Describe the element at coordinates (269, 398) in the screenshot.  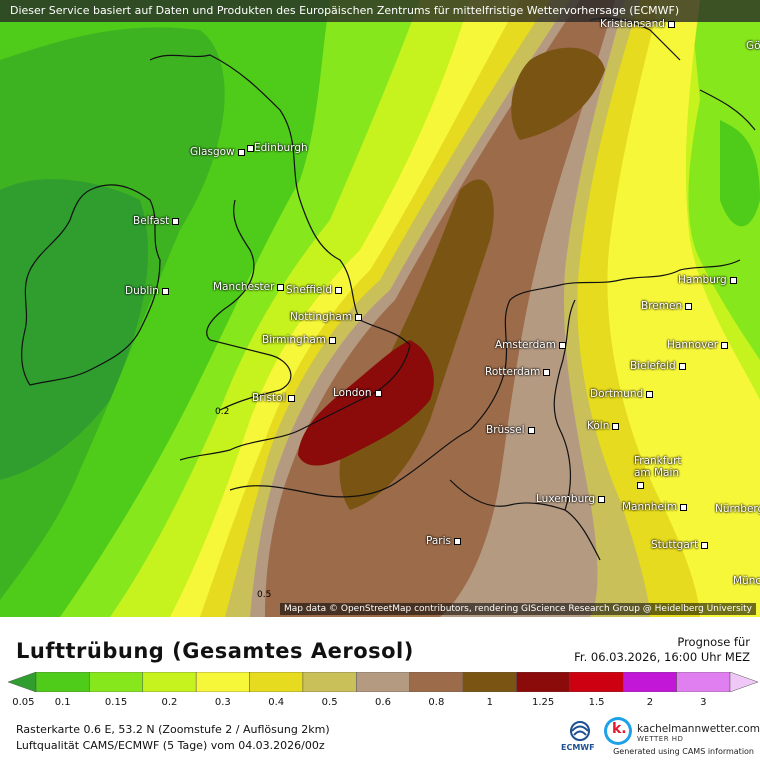
I see `city-label: Bristol` at that location.